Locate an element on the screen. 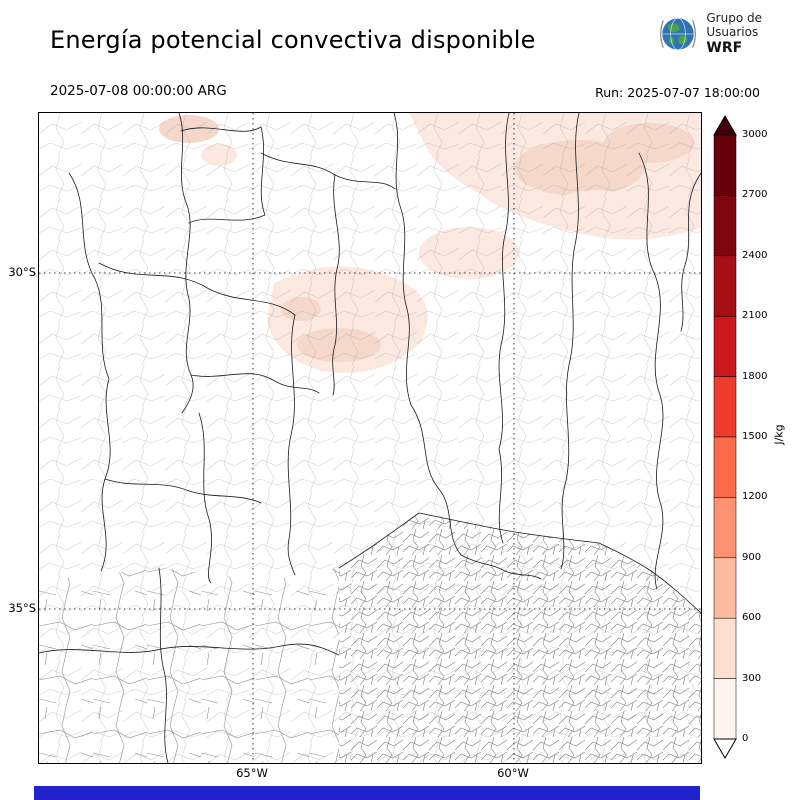 This screenshot has height=800, width=800. wrf-logo: Grupo de Usuarios WRF is located at coordinates (709, 33).